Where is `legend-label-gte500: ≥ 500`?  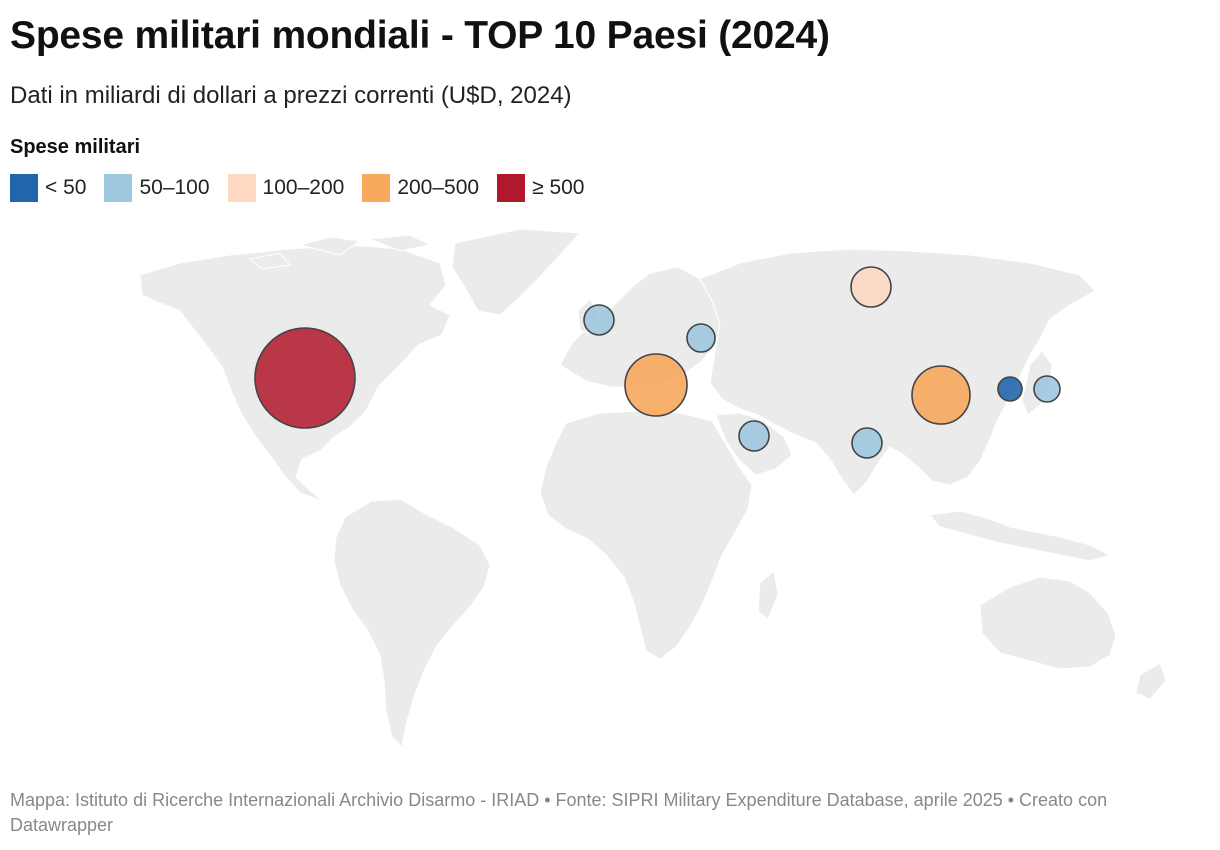 legend-label-gte500: ≥ 500 is located at coordinates (558, 187).